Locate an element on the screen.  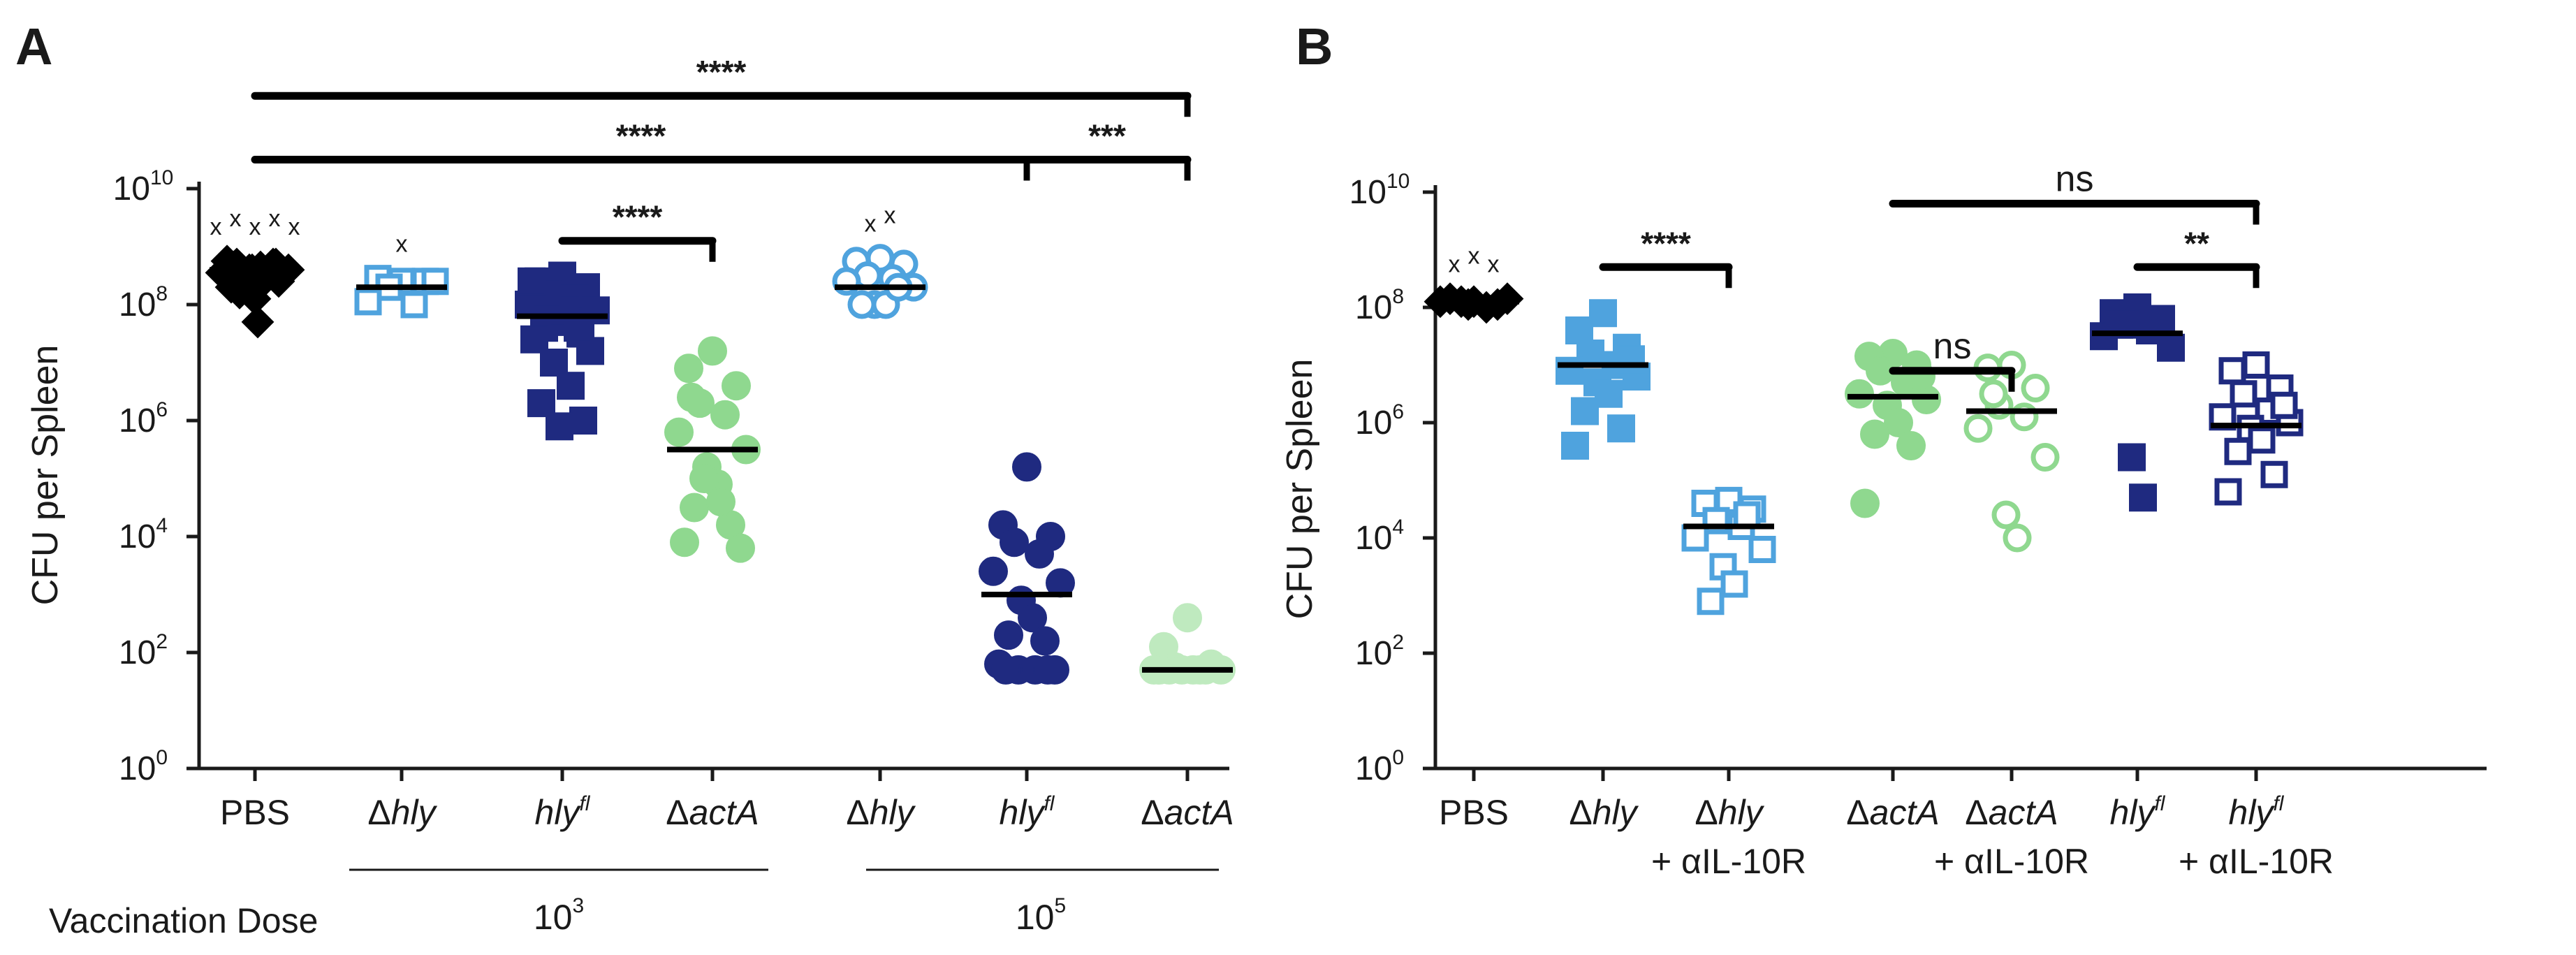
significance-bar: ** is located at coordinates (2196, 257).